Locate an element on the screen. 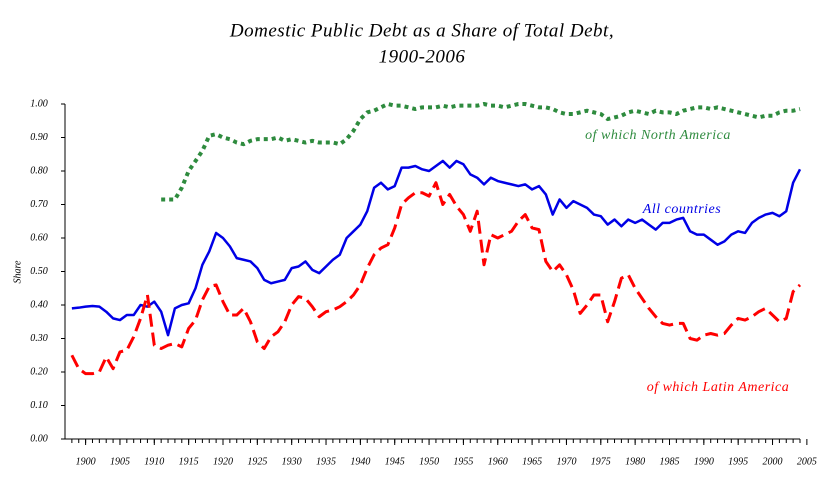 This screenshot has width=832, height=479. x-tick-label: 1920 is located at coordinates (223, 461).